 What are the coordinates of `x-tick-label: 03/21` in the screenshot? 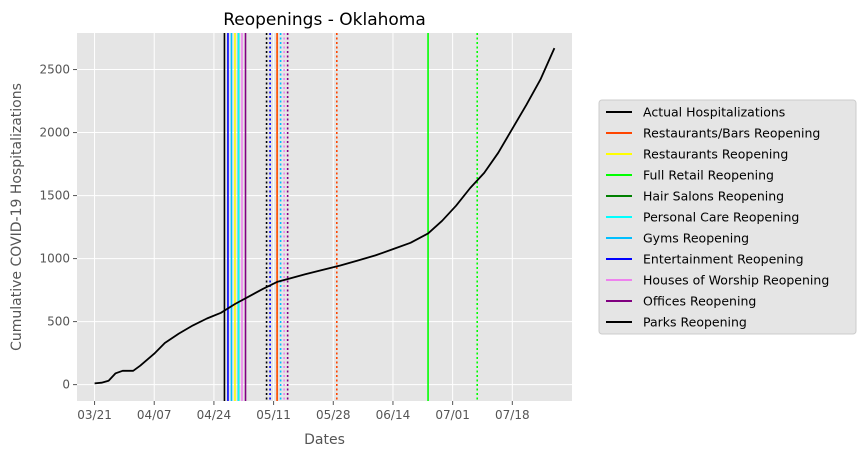 It's located at (94, 415).